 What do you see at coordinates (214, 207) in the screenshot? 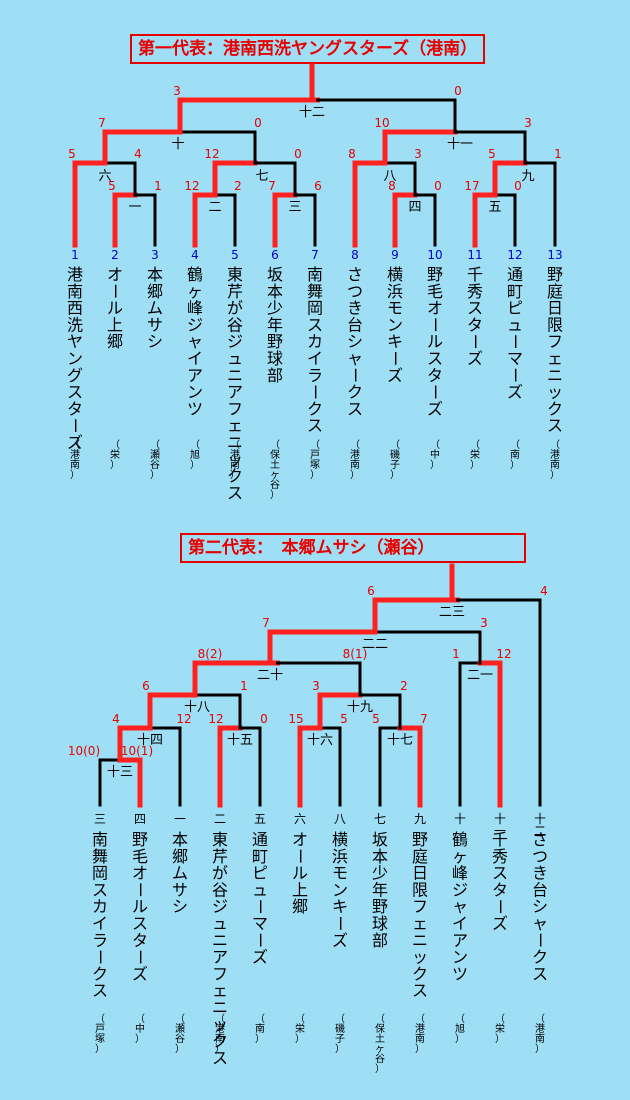
I see `game-number-label: 二` at bounding box center [214, 207].